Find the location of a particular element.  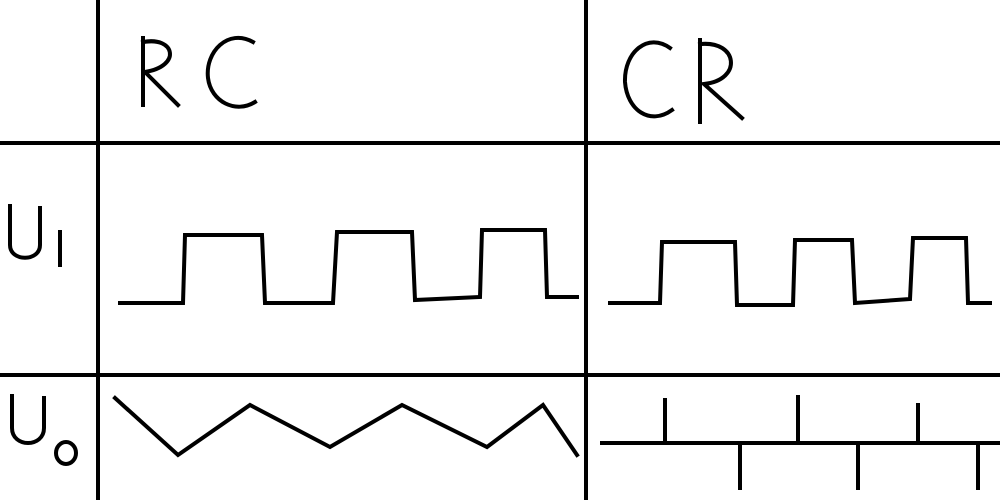

cr-input-square-wave is located at coordinates (800, 271).